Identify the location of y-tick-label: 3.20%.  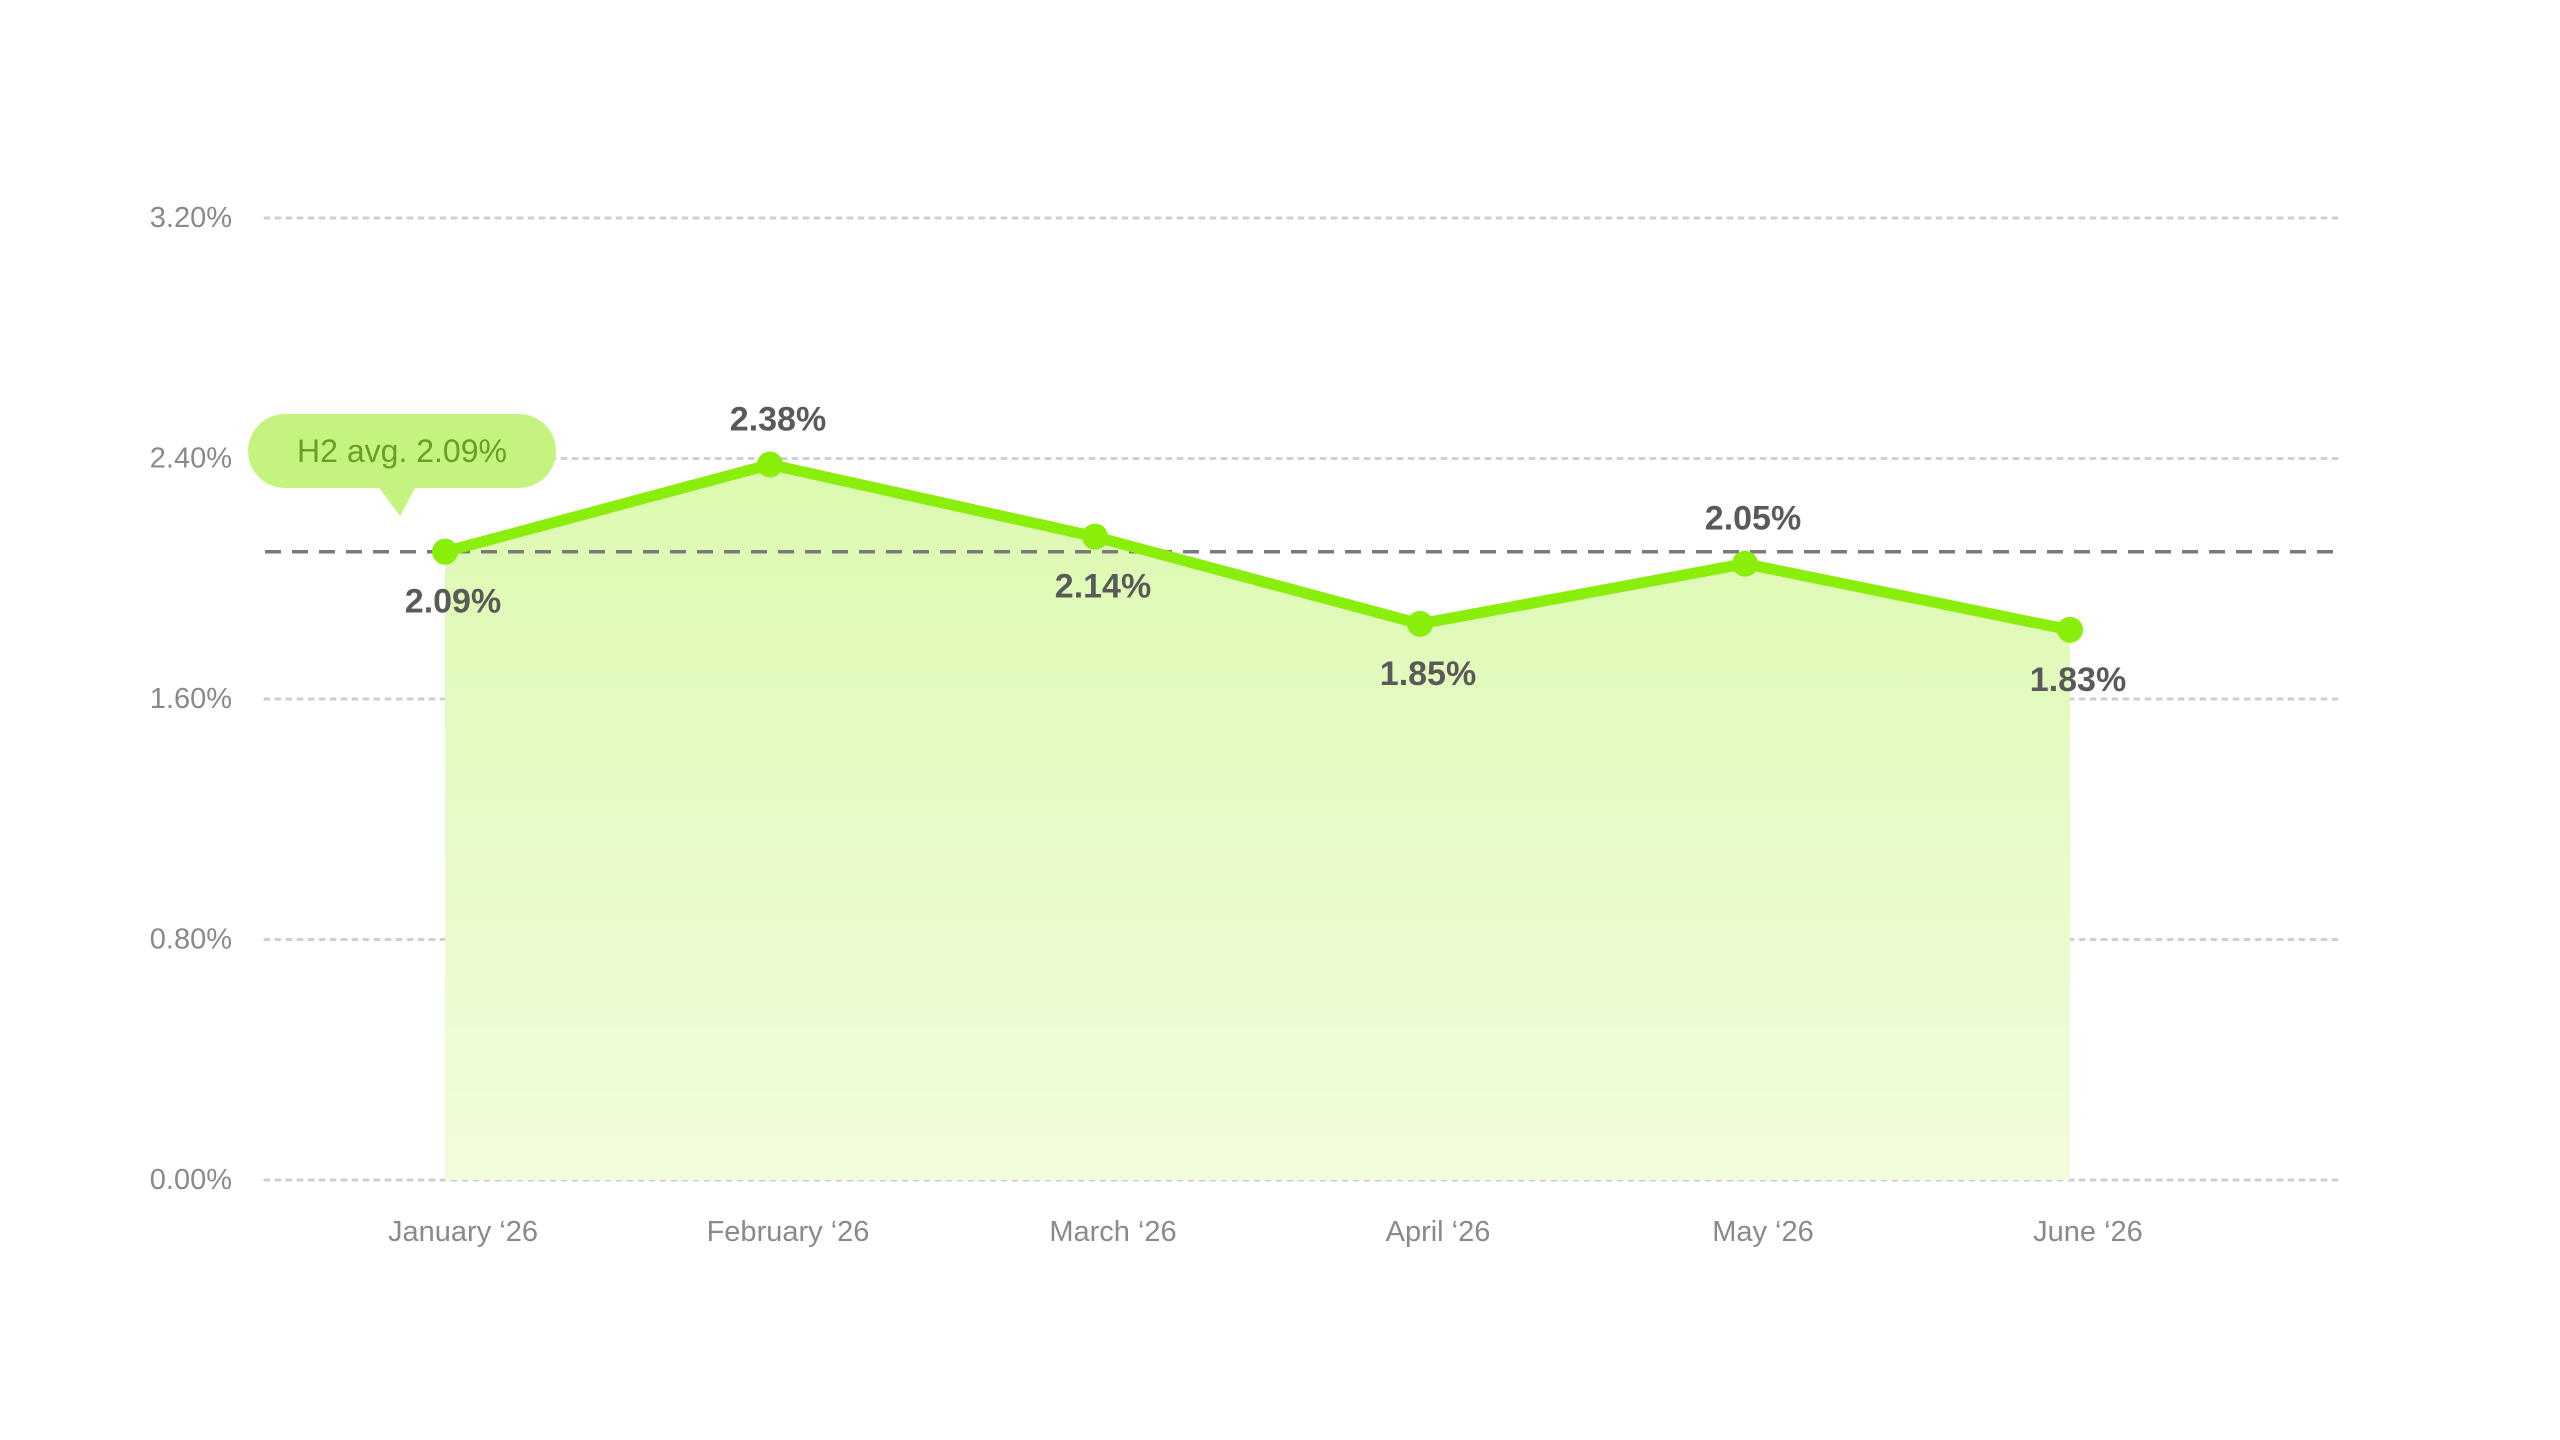
(191, 218).